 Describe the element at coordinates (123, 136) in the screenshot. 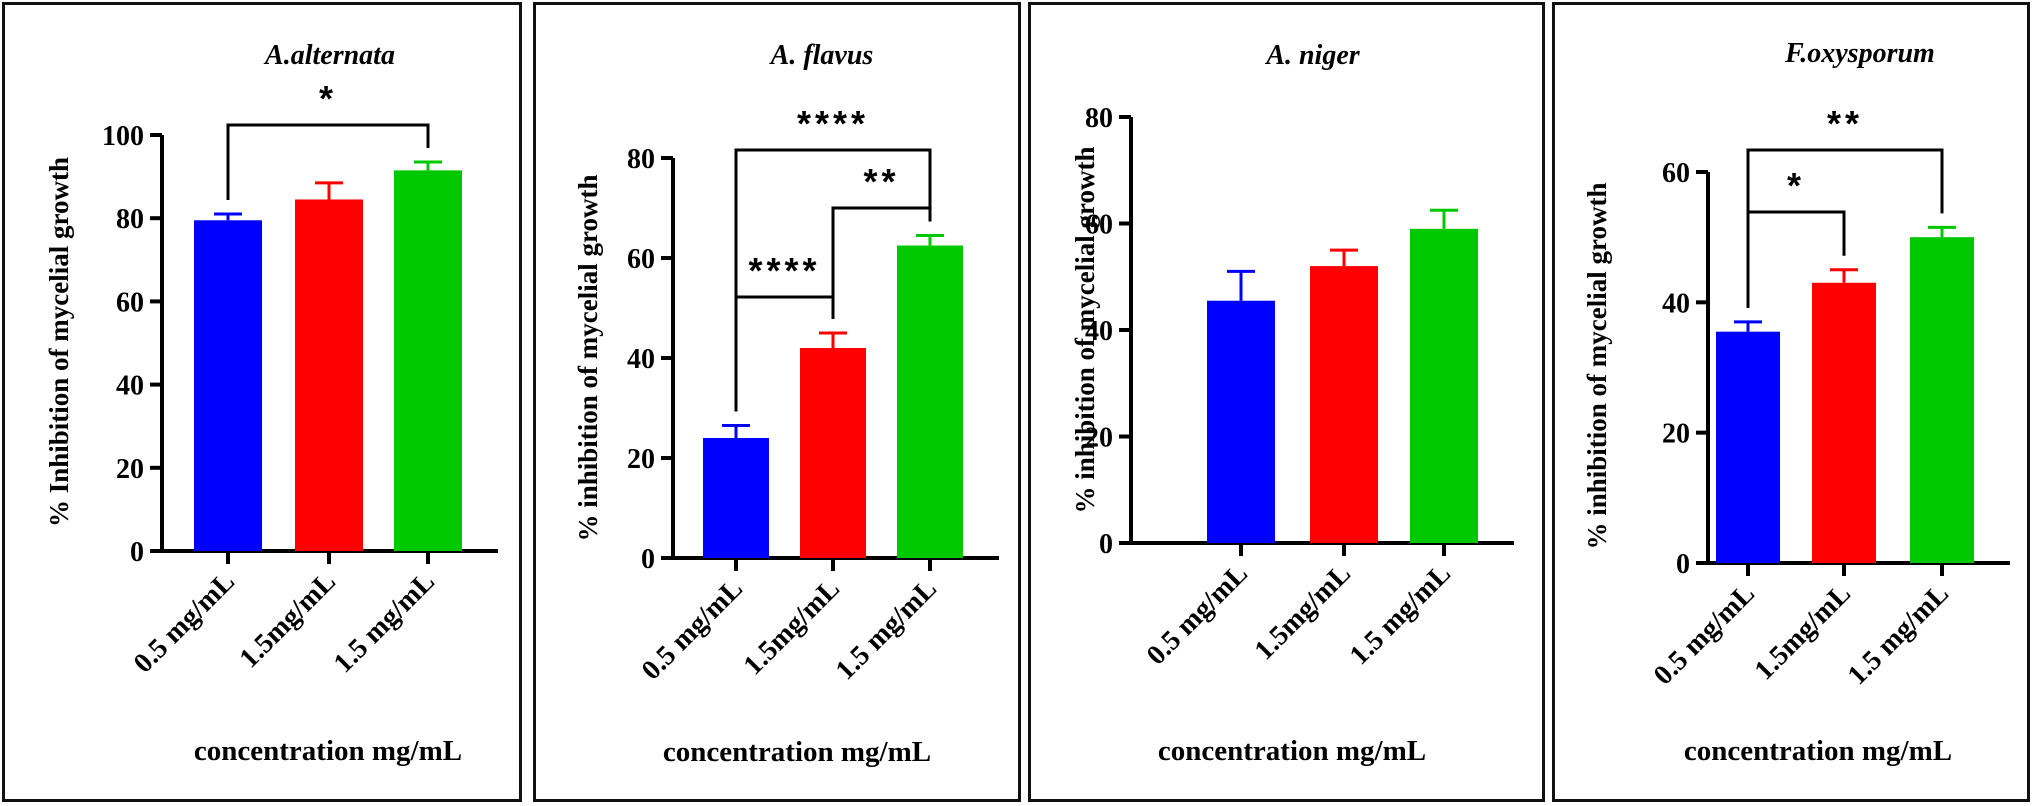

I see `chart1-y-tick-label: 100` at that location.